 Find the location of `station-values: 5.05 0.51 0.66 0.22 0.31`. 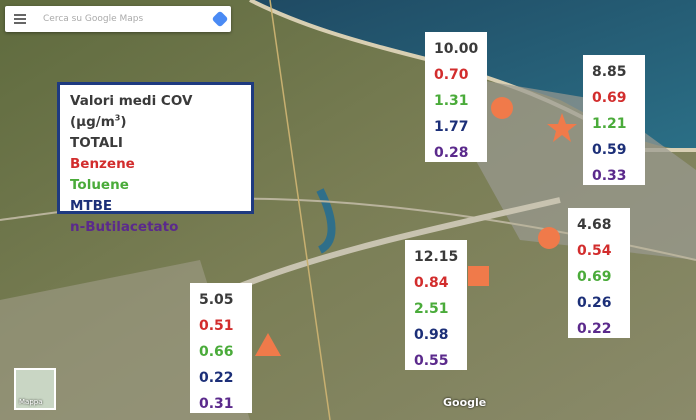

station-values: 5.05 0.51 0.66 0.22 0.31 is located at coordinates (221, 348).